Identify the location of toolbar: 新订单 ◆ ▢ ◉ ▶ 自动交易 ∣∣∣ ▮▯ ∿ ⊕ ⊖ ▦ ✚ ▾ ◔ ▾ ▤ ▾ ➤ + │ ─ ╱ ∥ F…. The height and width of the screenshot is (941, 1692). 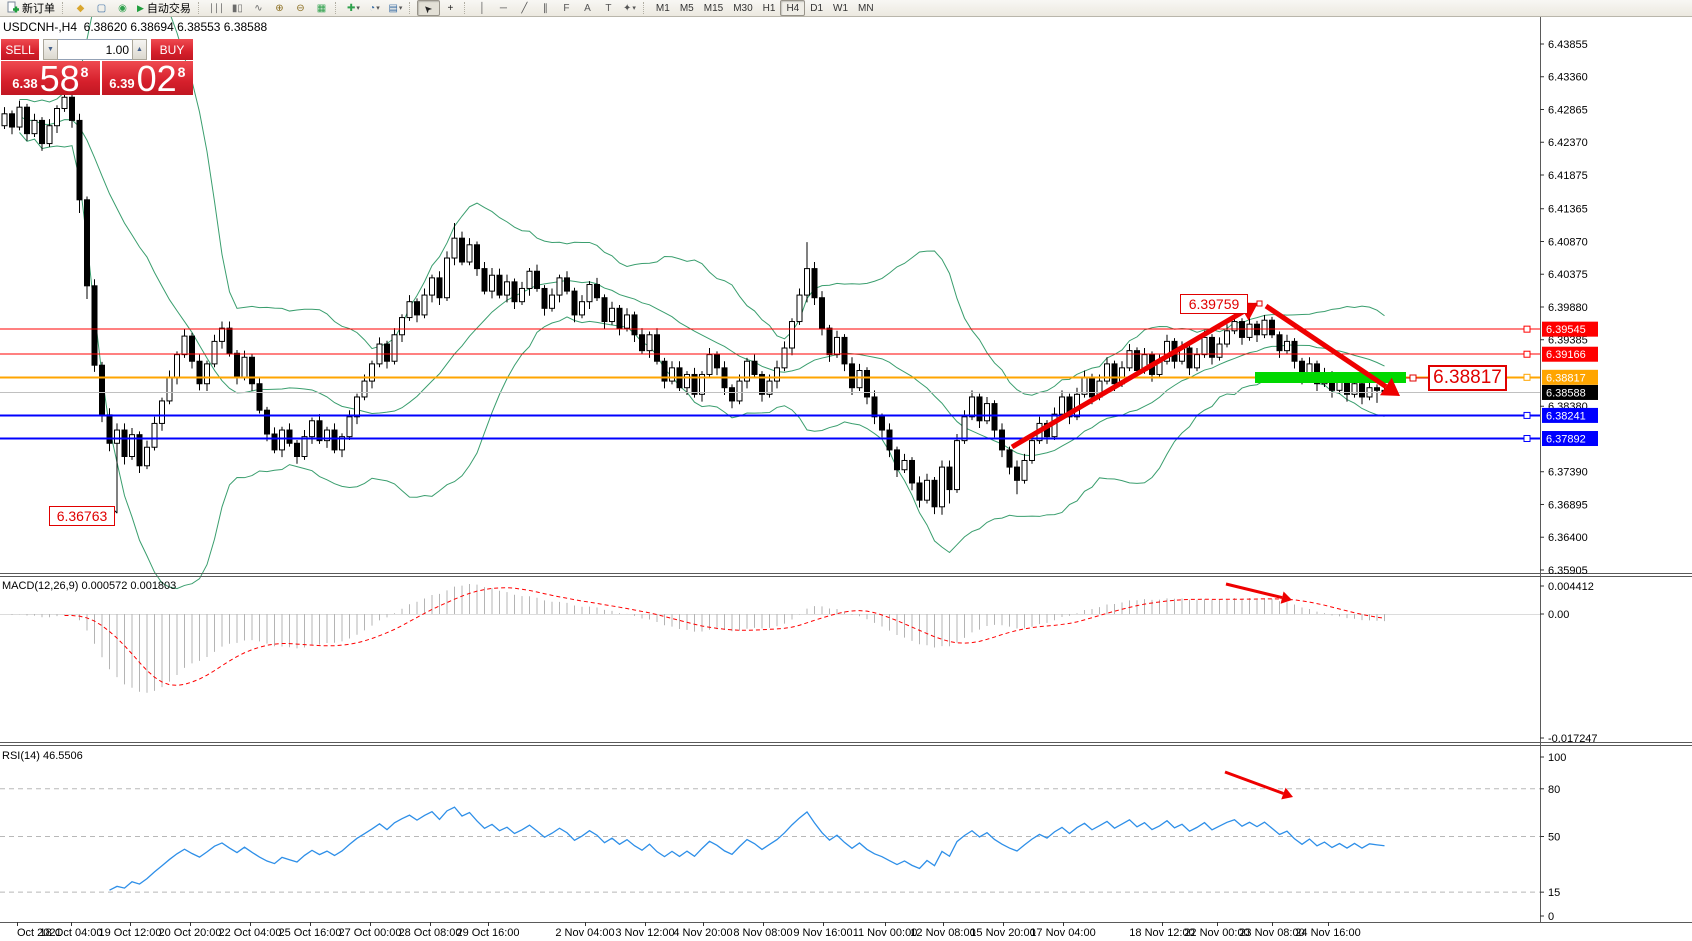
(846, 8).